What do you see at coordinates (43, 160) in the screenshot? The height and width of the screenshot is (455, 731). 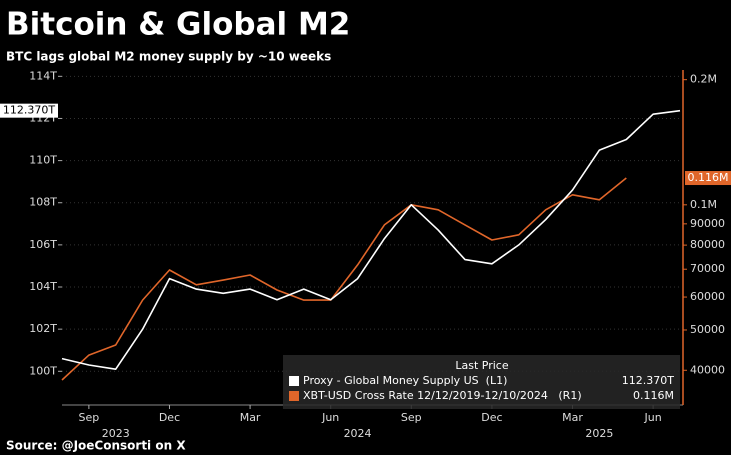 I see `y-tick-label: 110T` at bounding box center [43, 160].